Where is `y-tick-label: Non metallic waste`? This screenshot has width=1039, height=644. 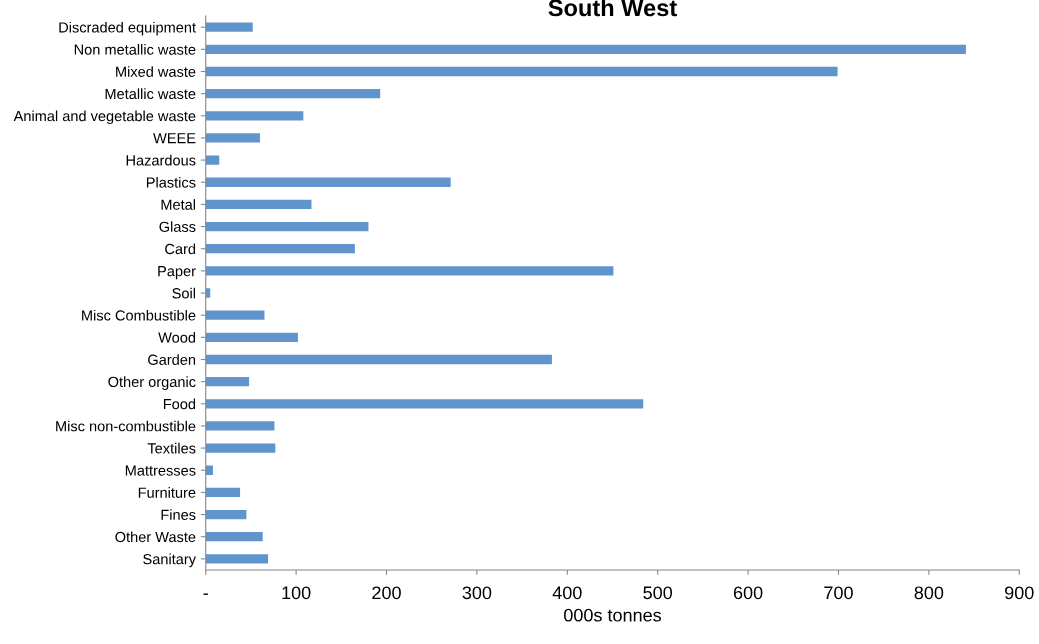
y-tick-label: Non metallic waste is located at coordinates (135, 49).